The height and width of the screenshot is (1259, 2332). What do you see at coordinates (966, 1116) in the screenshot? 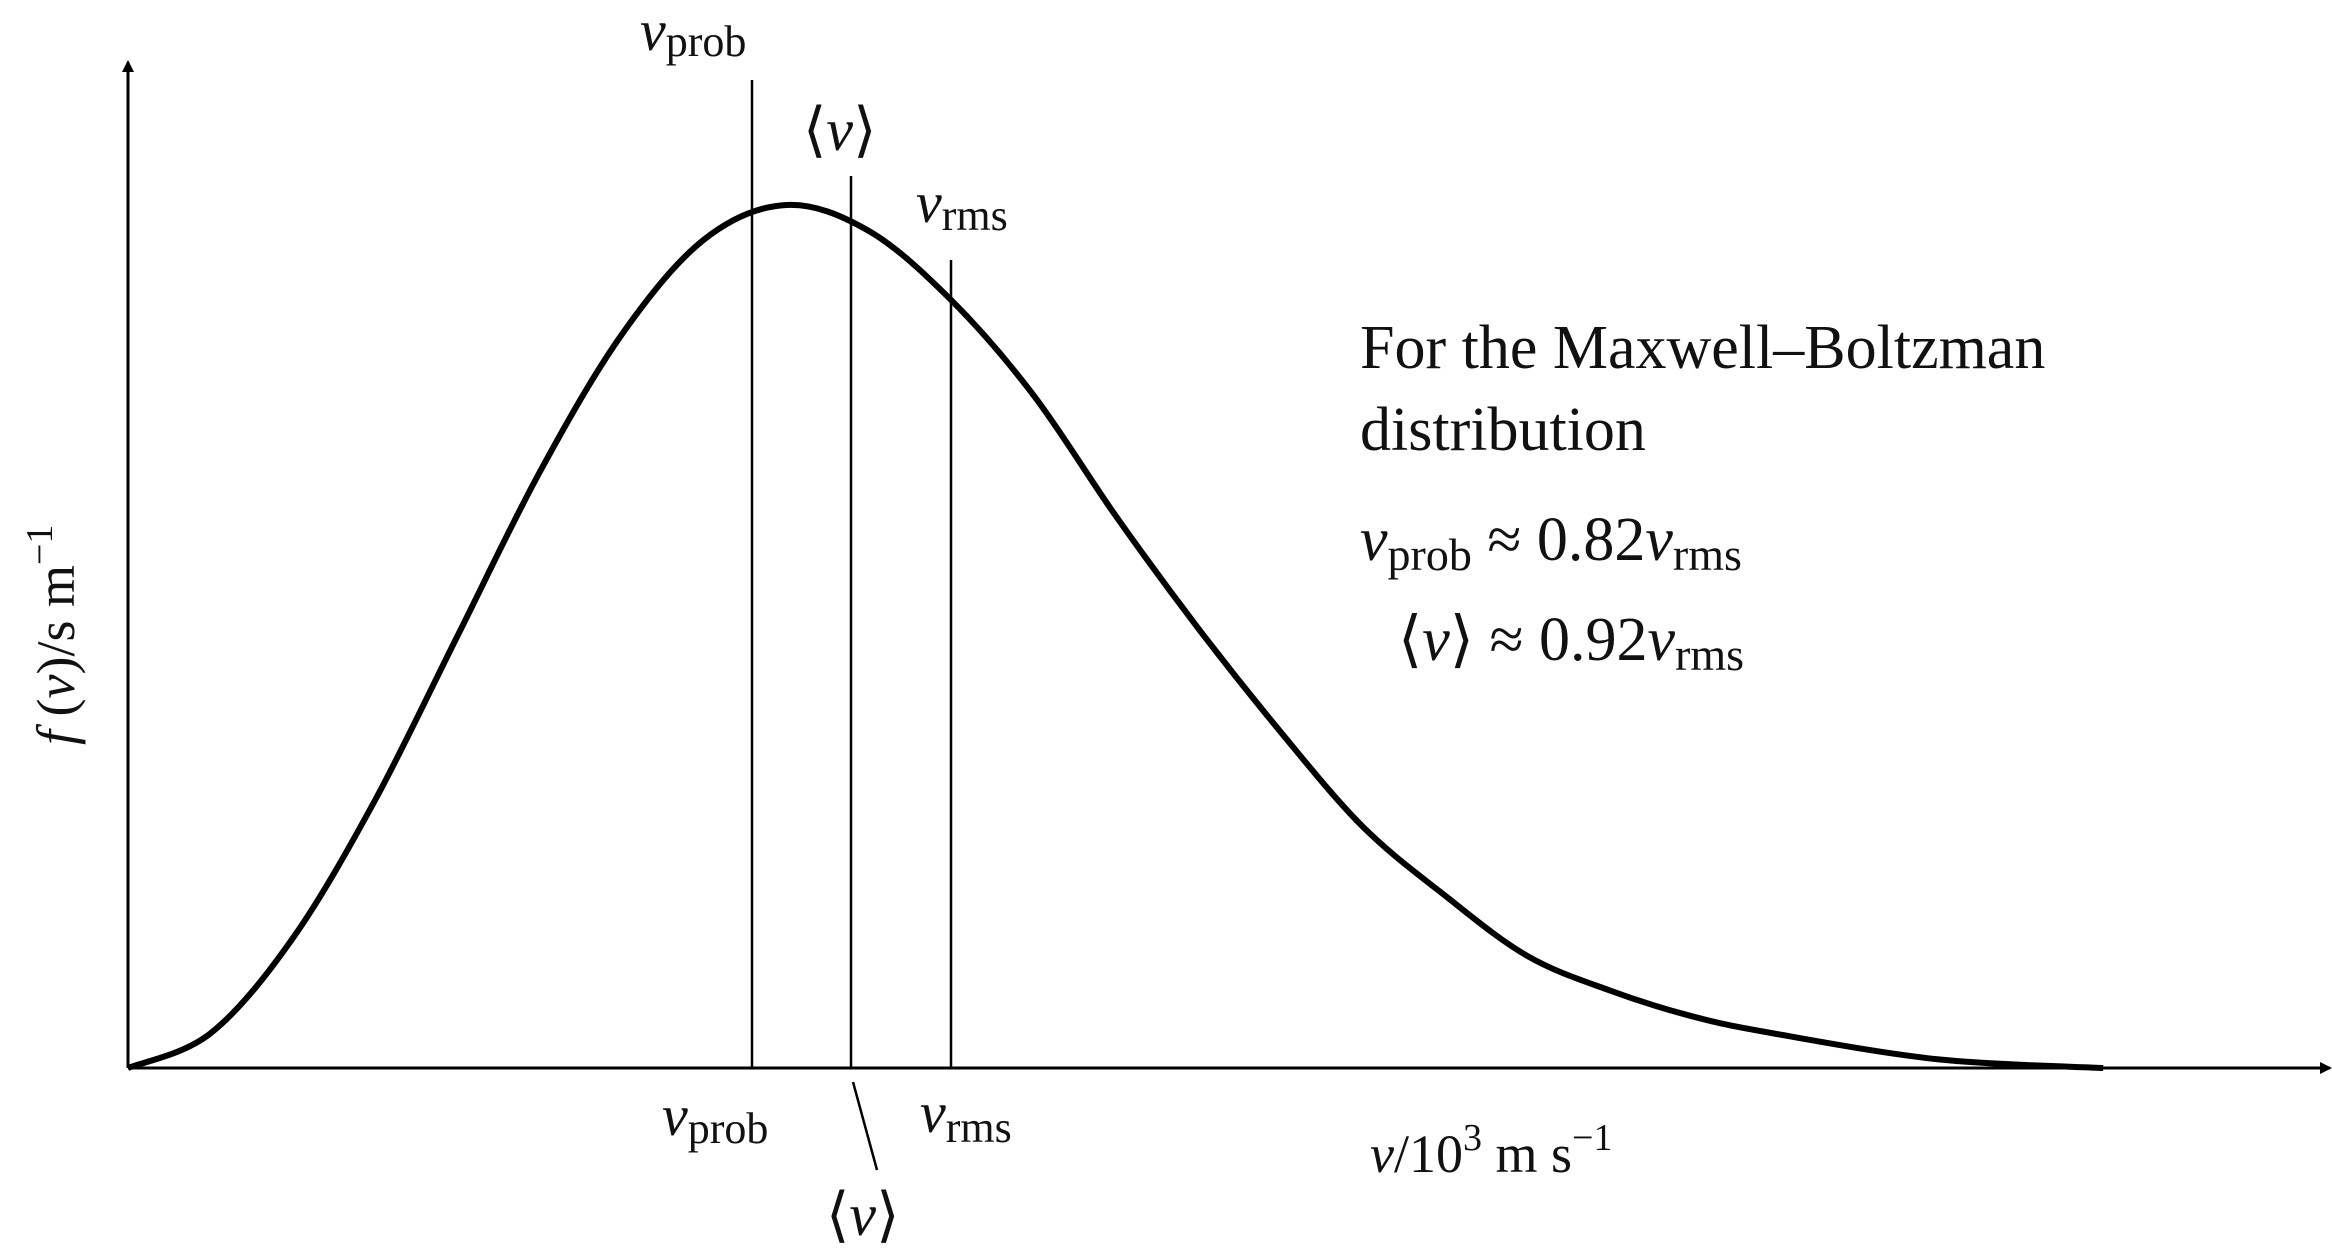
I see `v-rms-bottom-label: vrms` at bounding box center [966, 1116].